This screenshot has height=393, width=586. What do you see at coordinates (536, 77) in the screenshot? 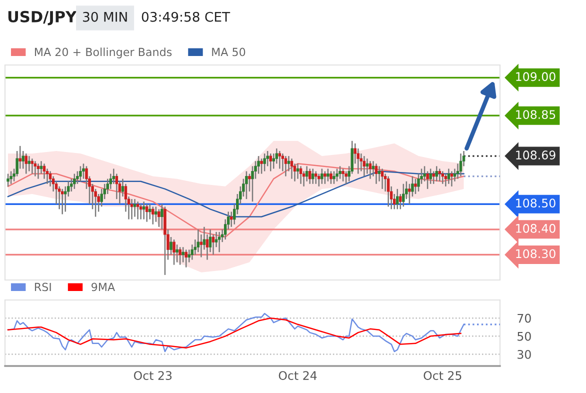
I see `ref-line-label: 109.00` at bounding box center [536, 77].